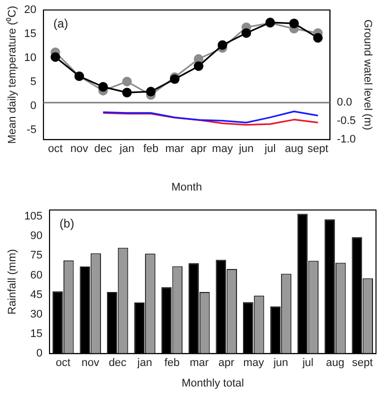 This screenshot has height=396, width=384. What do you see at coordinates (60, 23) in the screenshot?
I see `annotation: (a)` at bounding box center [60, 23].